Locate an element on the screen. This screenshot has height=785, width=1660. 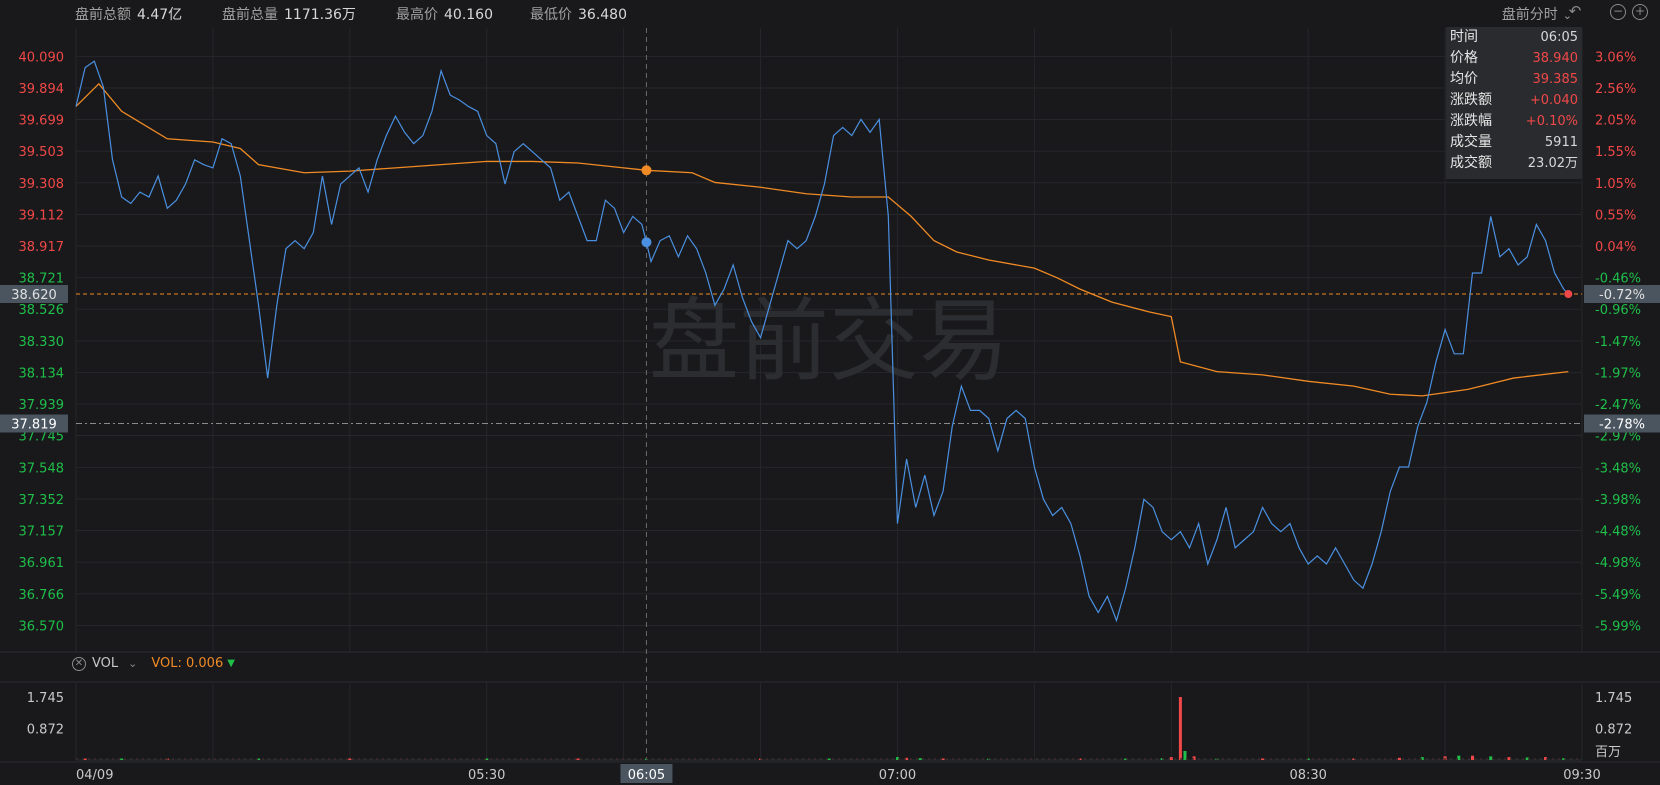
pct-tick-label: -4.98% is located at coordinates (1618, 563).